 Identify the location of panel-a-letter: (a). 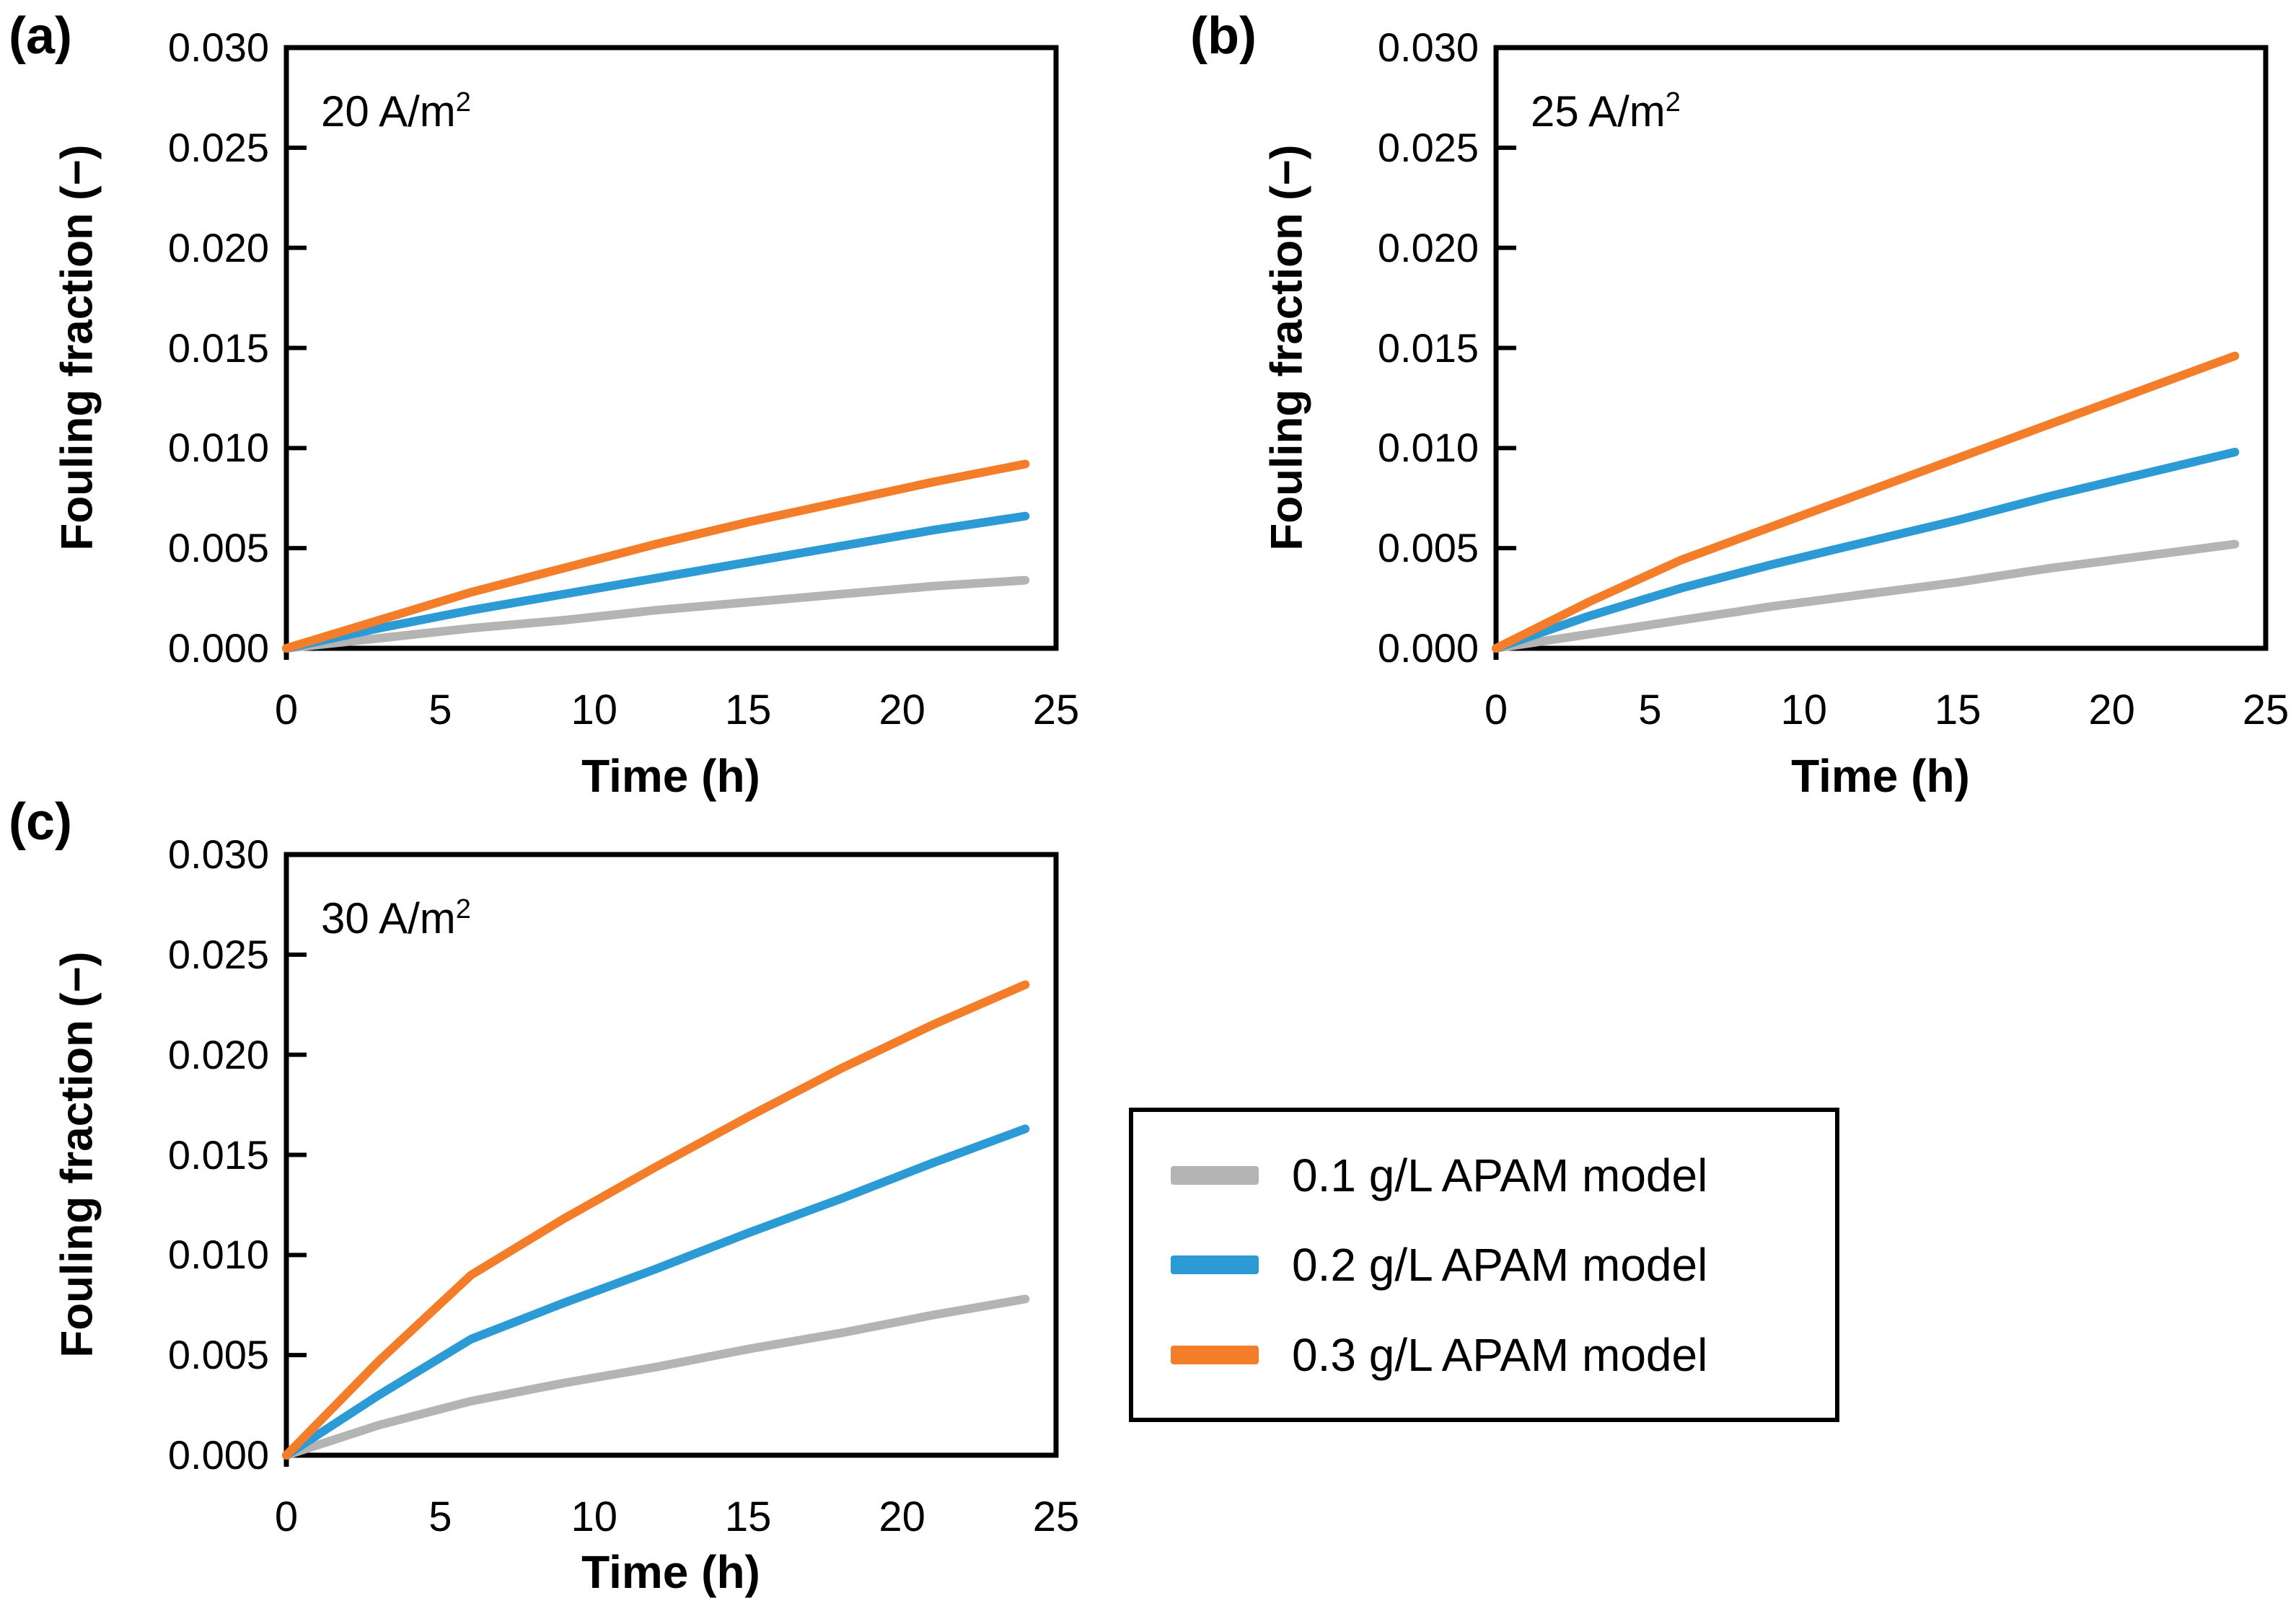
(40, 36).